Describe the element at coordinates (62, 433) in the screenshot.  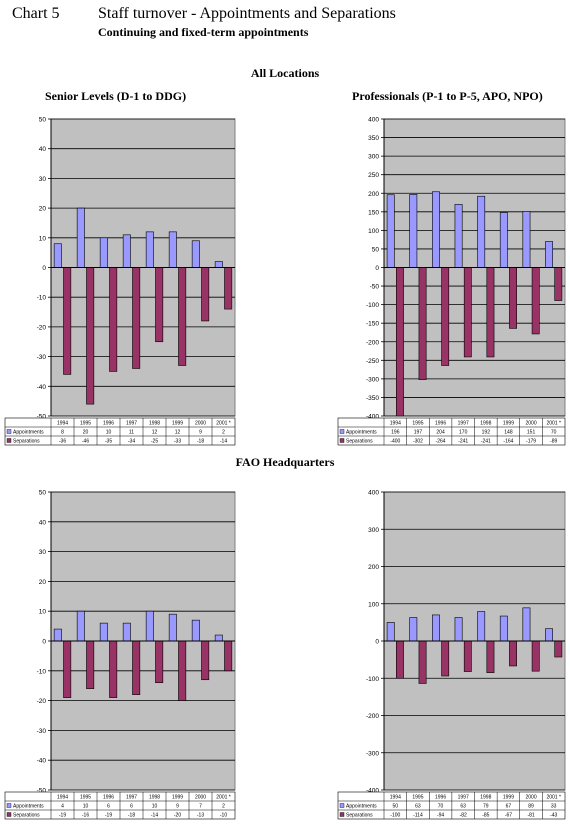
I see `data-label-0-0-0: 8` at that location.